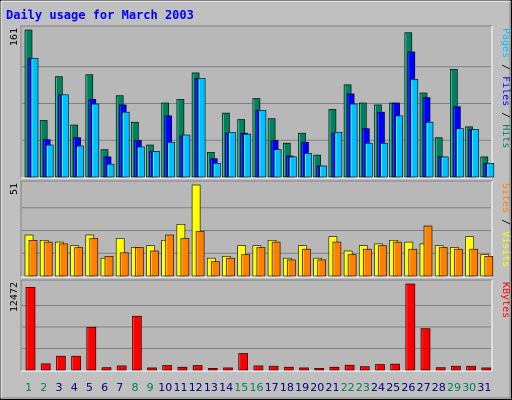  I want to click on x-tick-label-31: 31, so click(484, 387).